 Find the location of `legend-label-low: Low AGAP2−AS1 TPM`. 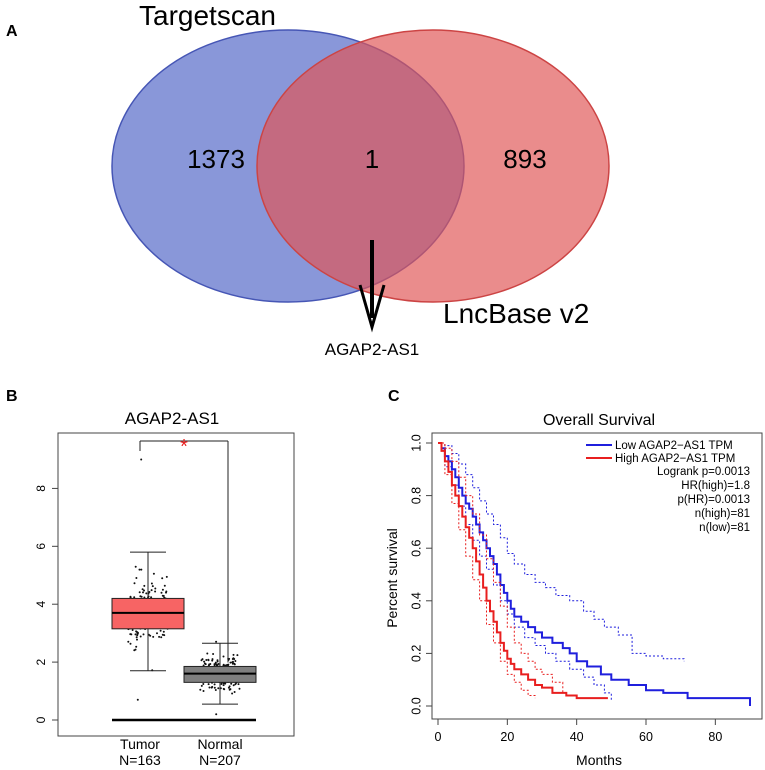

legend-label-low: Low AGAP2−AS1 TPM is located at coordinates (674, 446).